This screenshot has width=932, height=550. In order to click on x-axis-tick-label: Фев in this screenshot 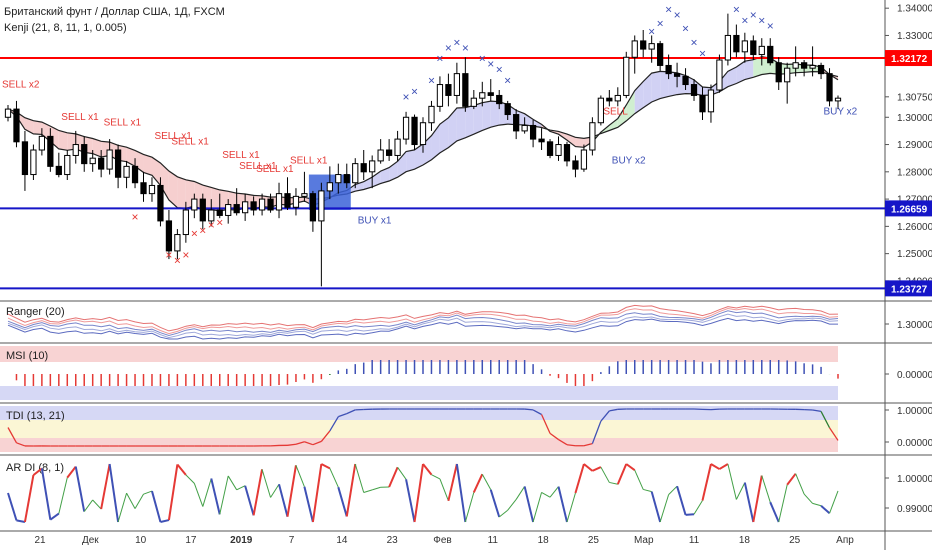, I will do `click(442, 540)`.